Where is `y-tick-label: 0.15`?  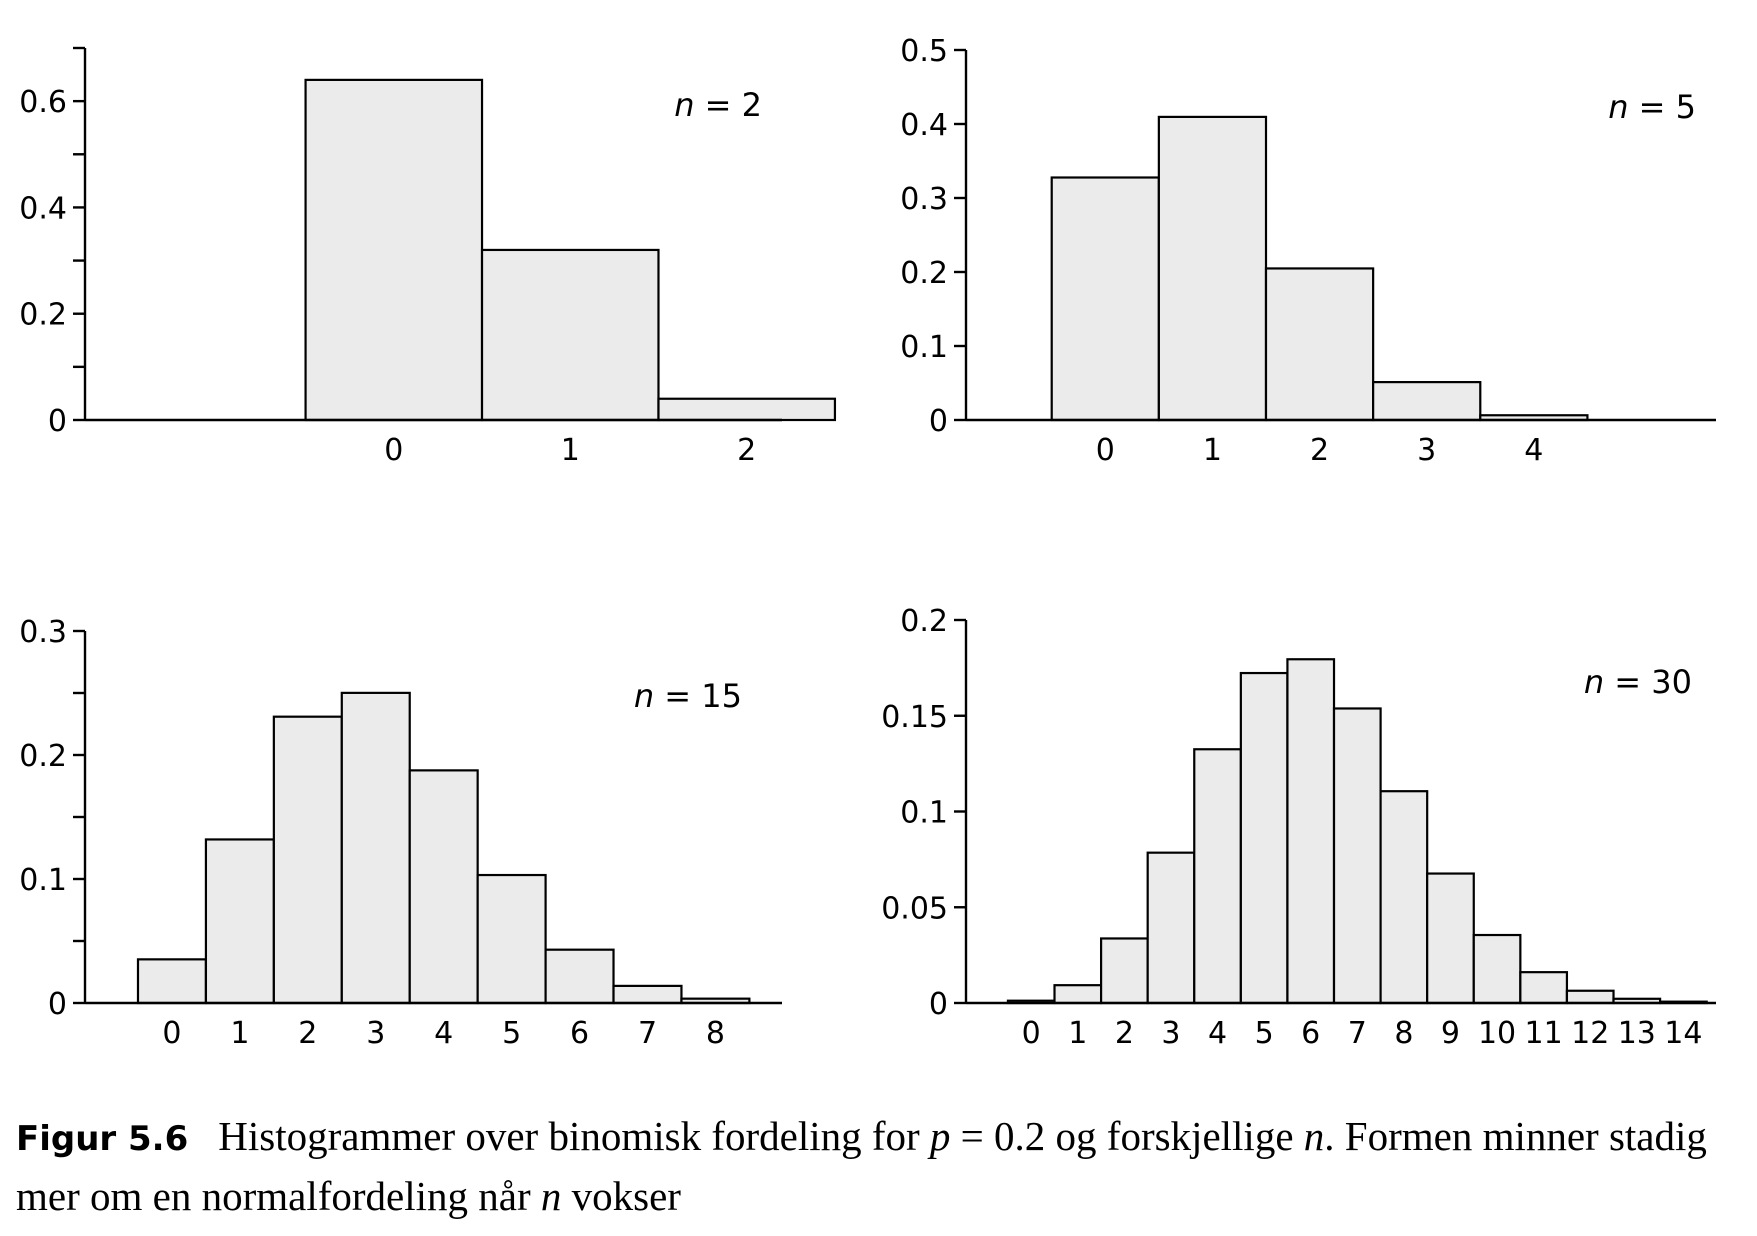
y-tick-label: 0.15 is located at coordinates (914, 717).